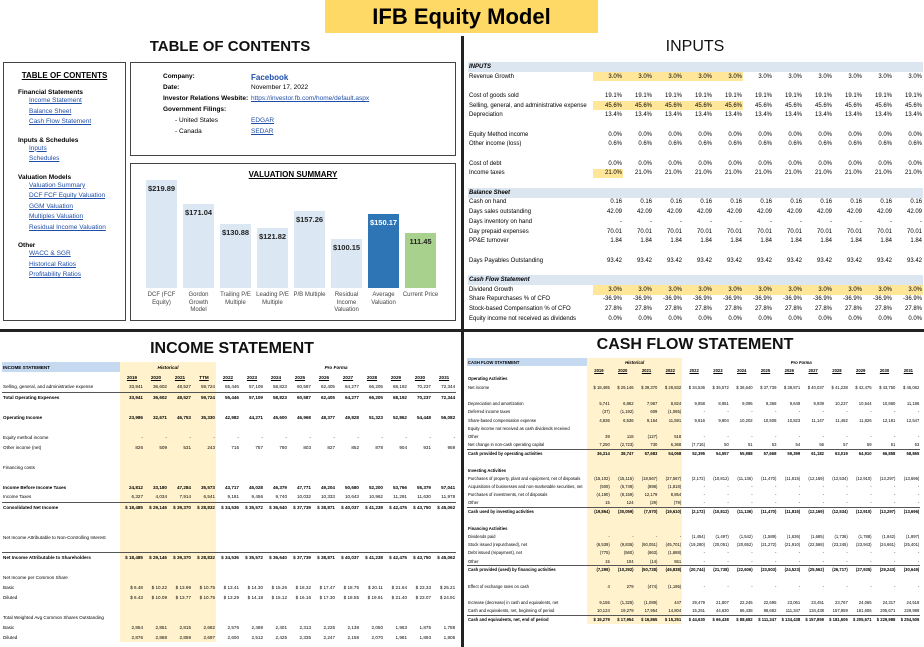  What do you see at coordinates (309, 111) in the screenshot?
I see `info-row: Government Filings:` at bounding box center [309, 111].